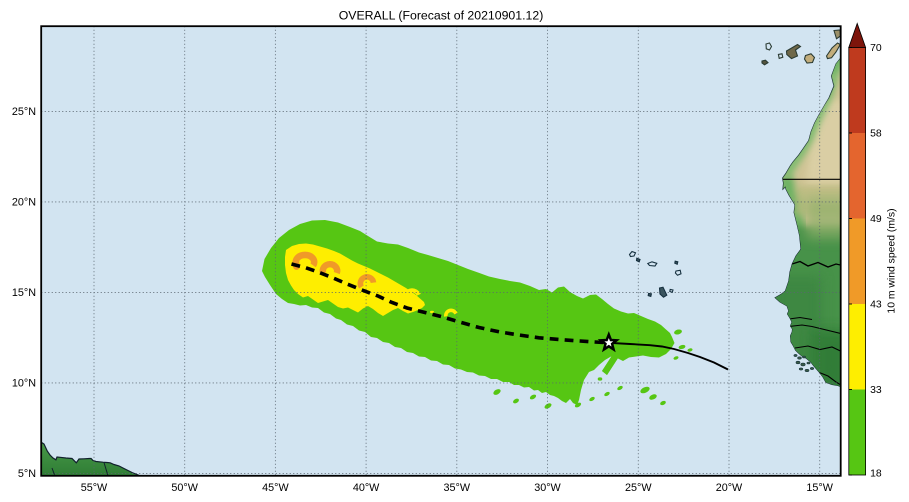  Describe the element at coordinates (24, 203) in the screenshot. I see `svg-text: 20°N` at that location.